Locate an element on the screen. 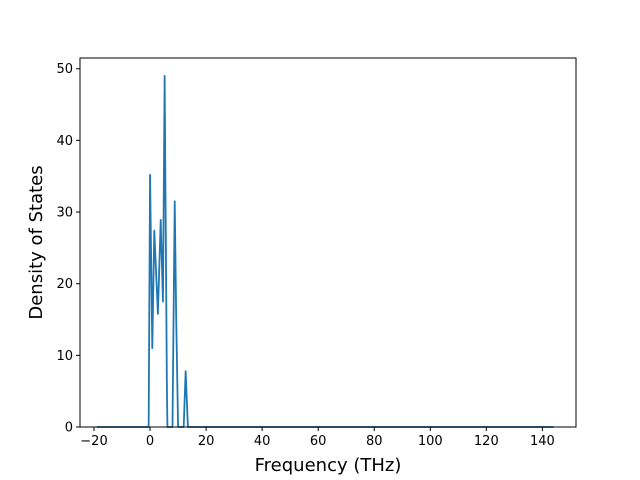 This screenshot has width=640, height=480. x-tick-label: 40 is located at coordinates (262, 441).